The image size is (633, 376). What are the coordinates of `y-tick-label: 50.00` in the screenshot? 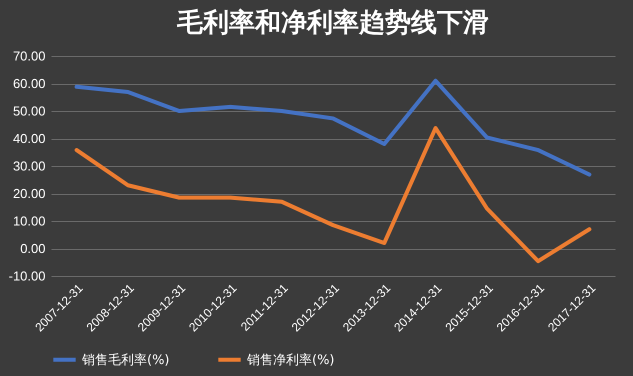 It's located at (29, 111).